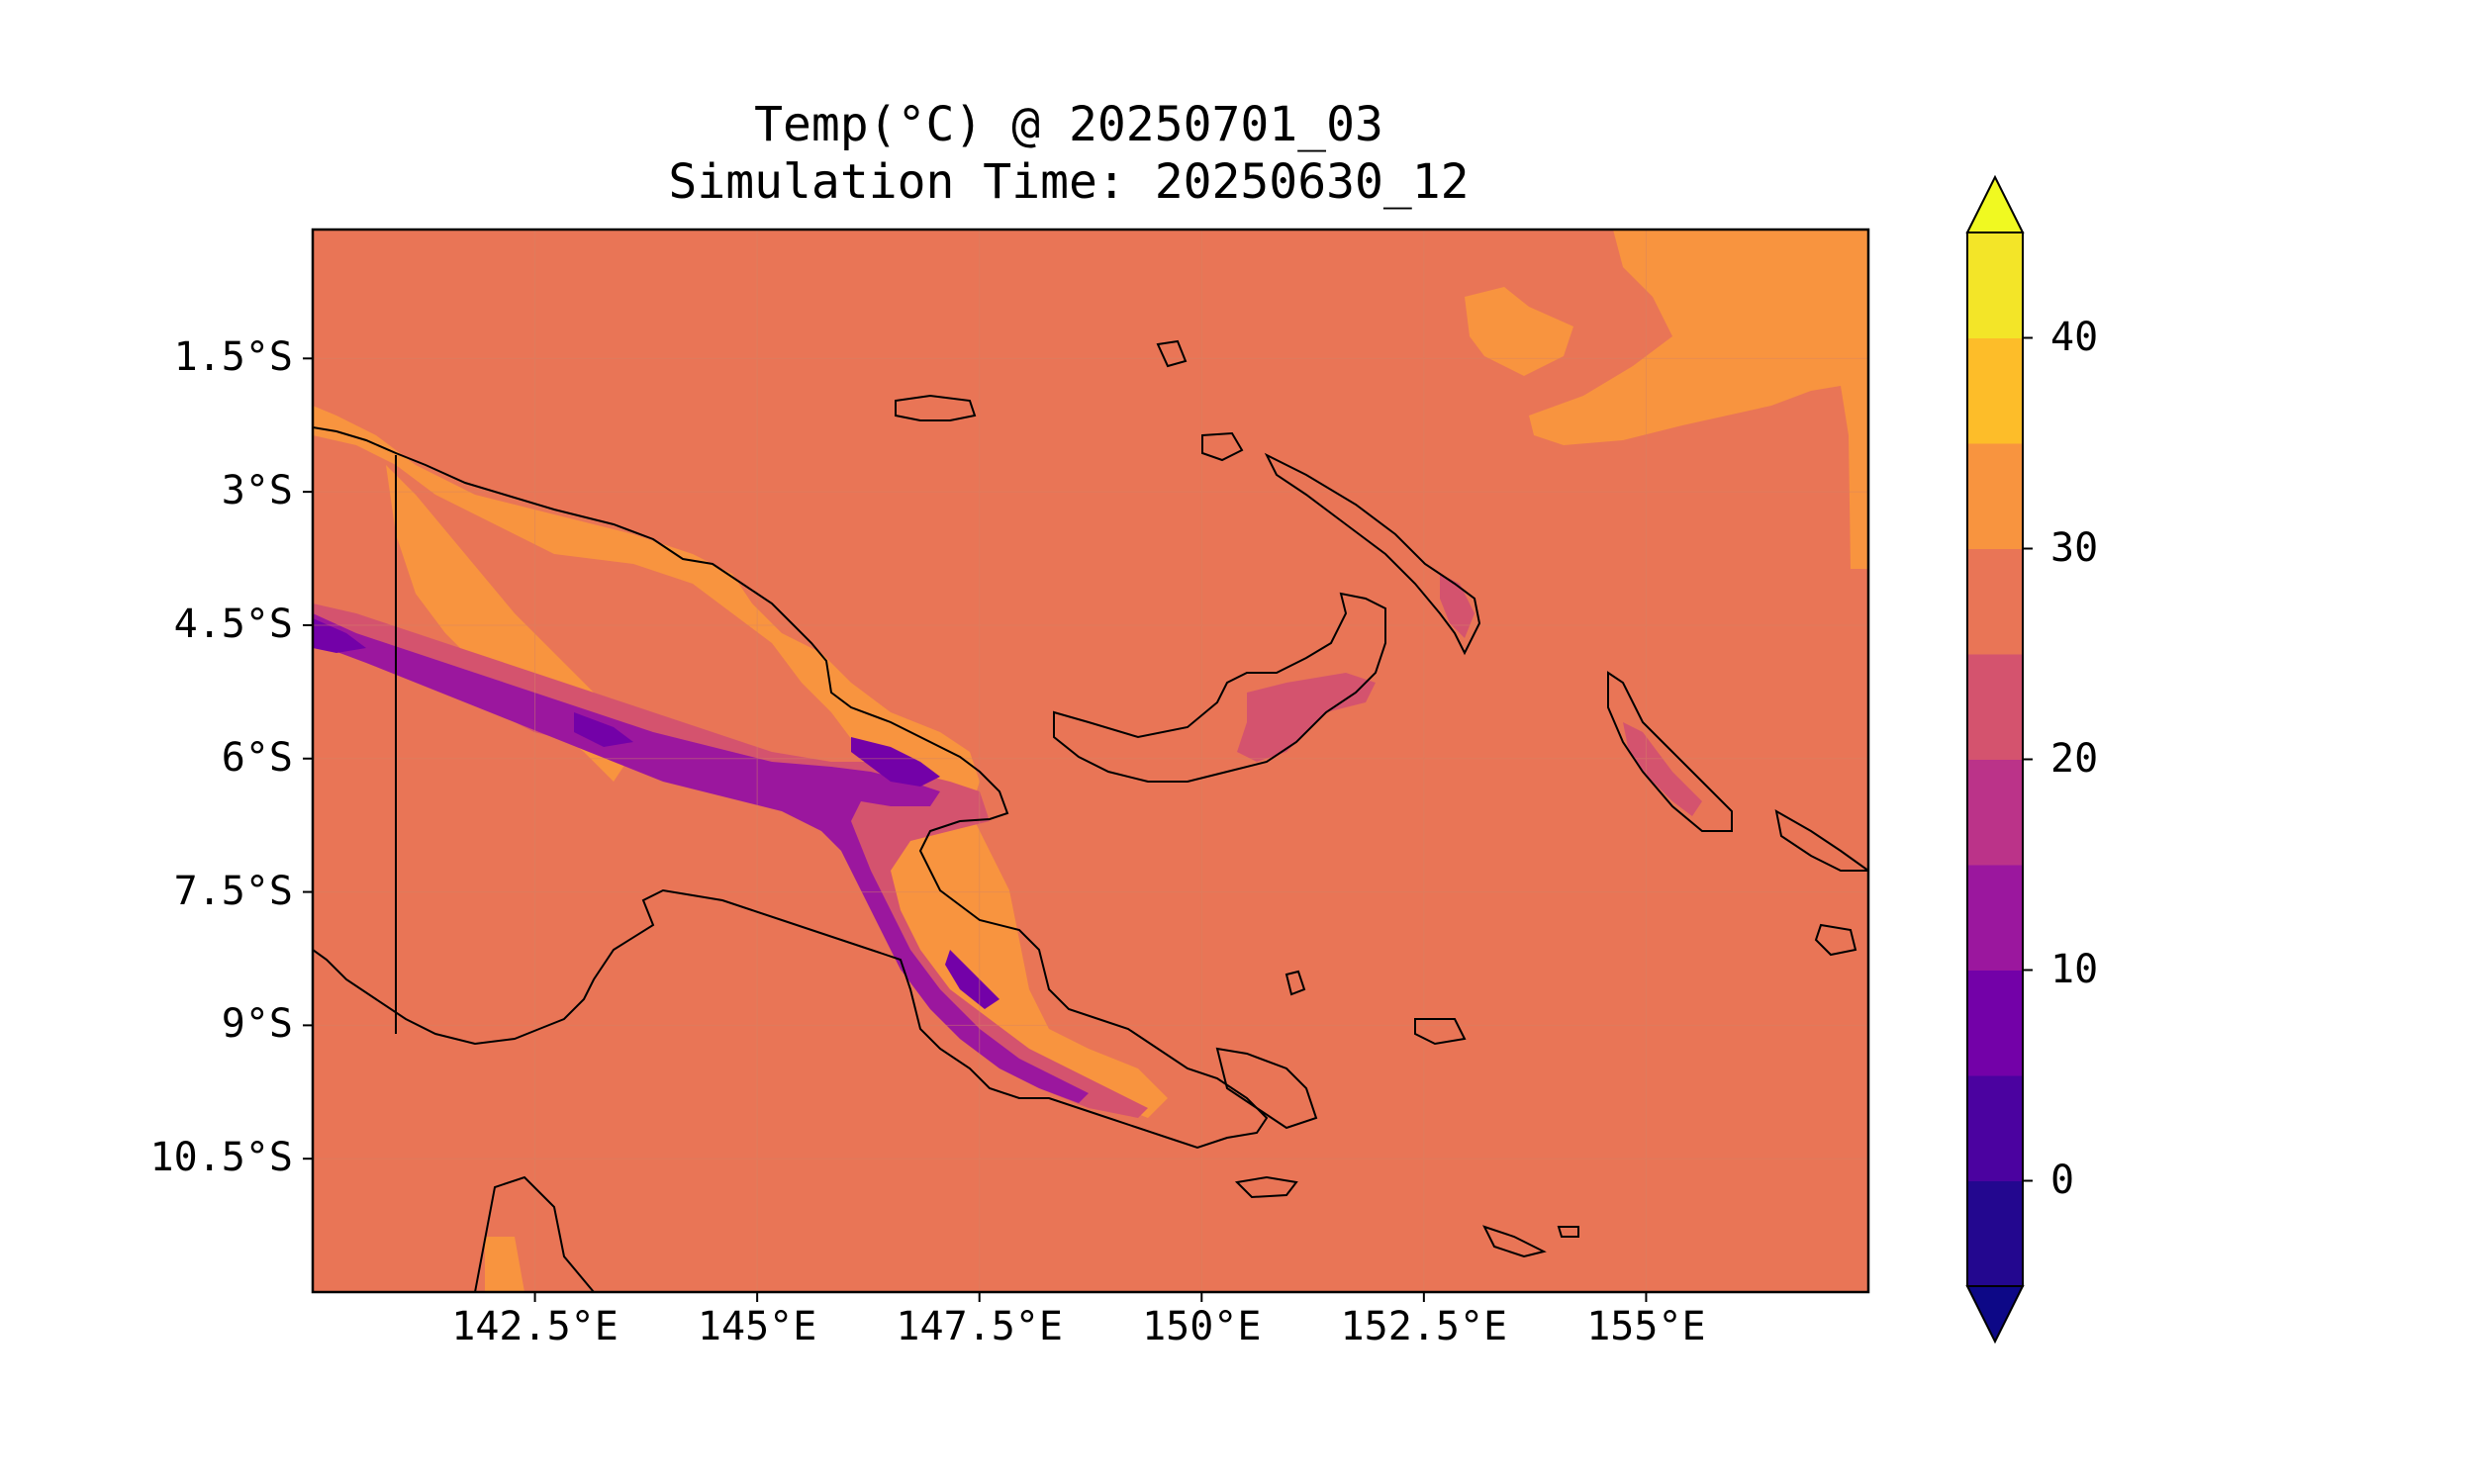 The height and width of the screenshot is (1484, 2474). What do you see at coordinates (2062, 1180) in the screenshot?
I see `colorbar-tick-label: 0` at bounding box center [2062, 1180].